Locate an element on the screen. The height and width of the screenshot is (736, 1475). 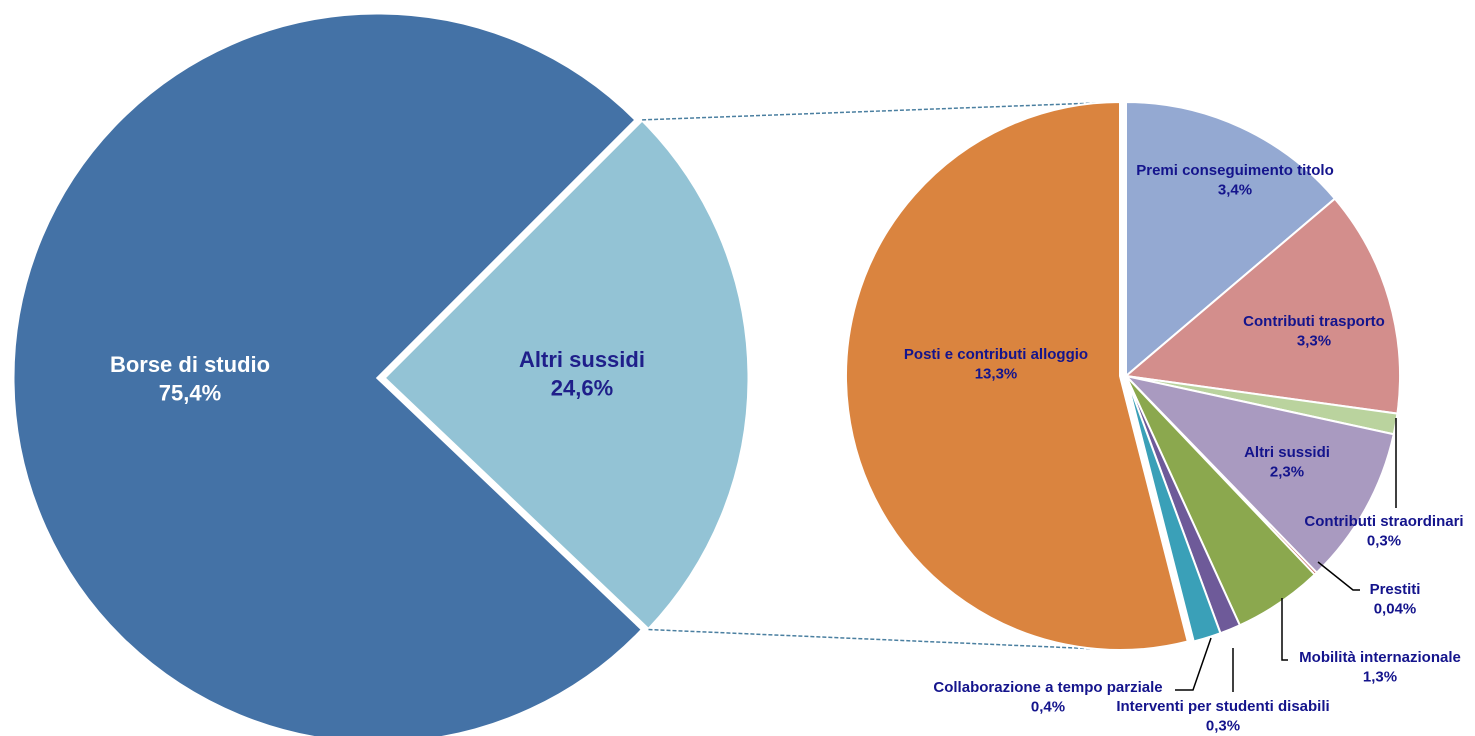
label-borse-di-studio: Borse di studio 75,4% is located at coordinates (190, 379).